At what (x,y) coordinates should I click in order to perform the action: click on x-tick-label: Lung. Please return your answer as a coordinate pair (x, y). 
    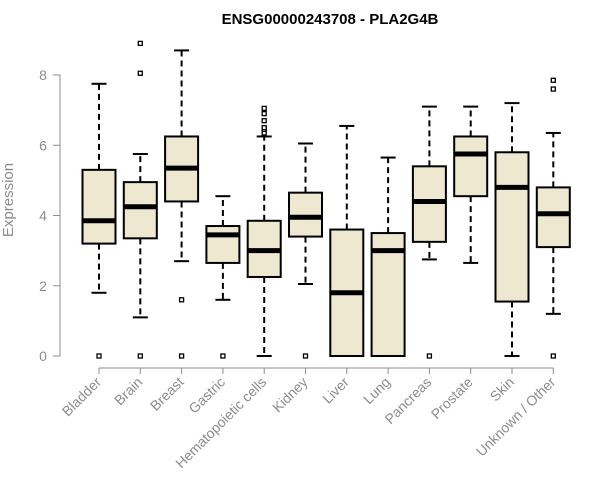
    Looking at the image, I should click on (376, 390).